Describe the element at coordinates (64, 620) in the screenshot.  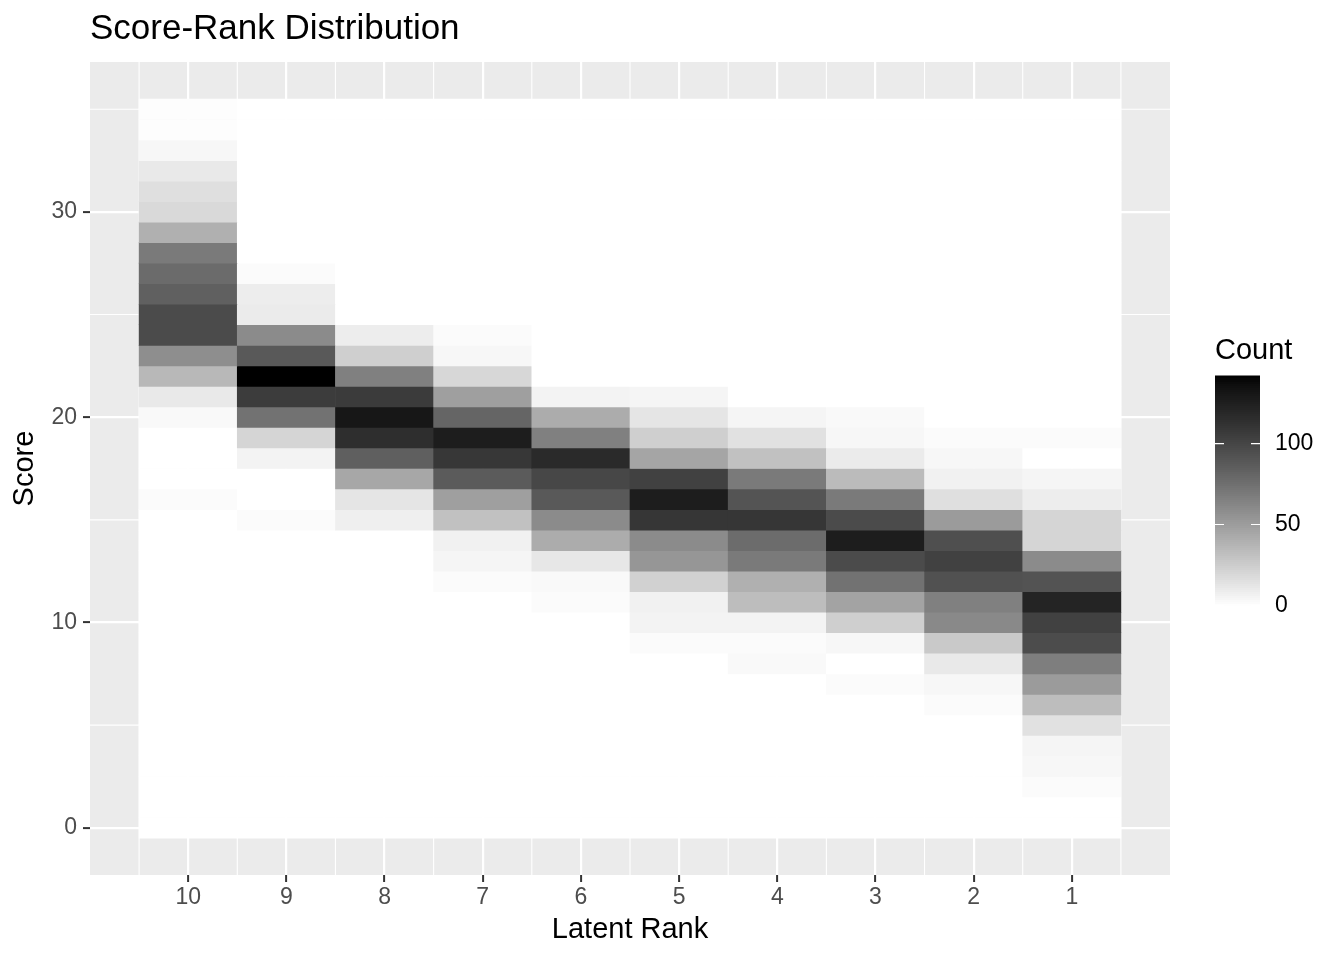
I see `y-tick-label: 10` at that location.